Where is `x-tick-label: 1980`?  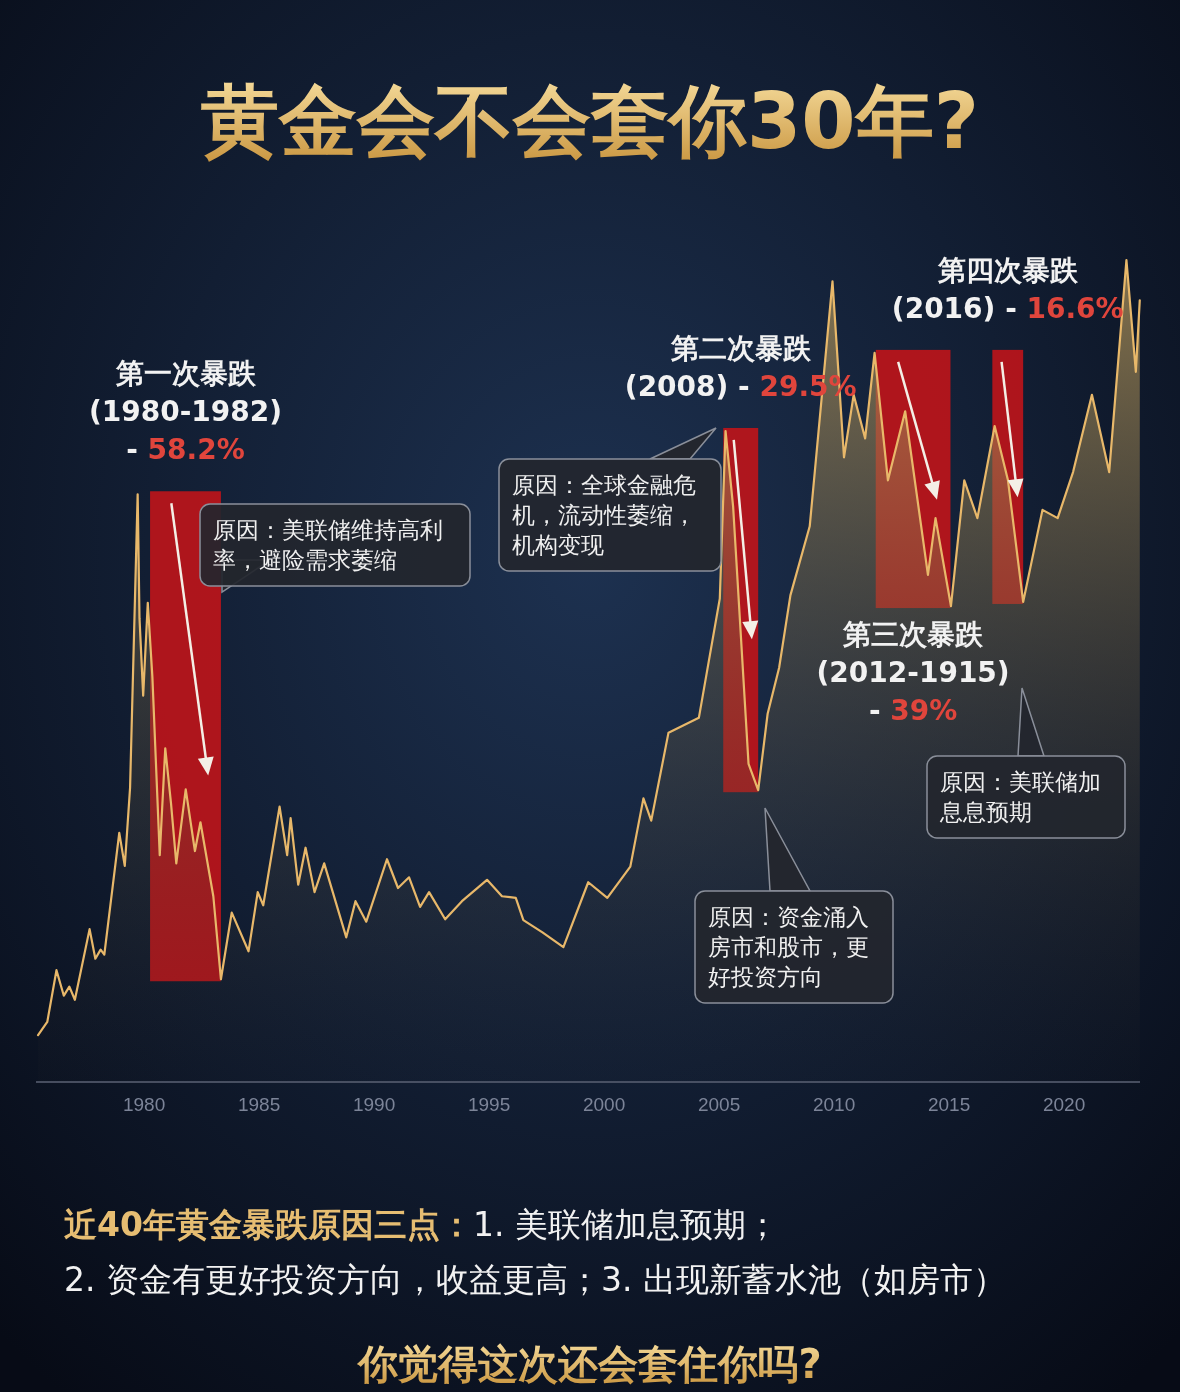
x-tick-label: 1980 is located at coordinates (144, 1104).